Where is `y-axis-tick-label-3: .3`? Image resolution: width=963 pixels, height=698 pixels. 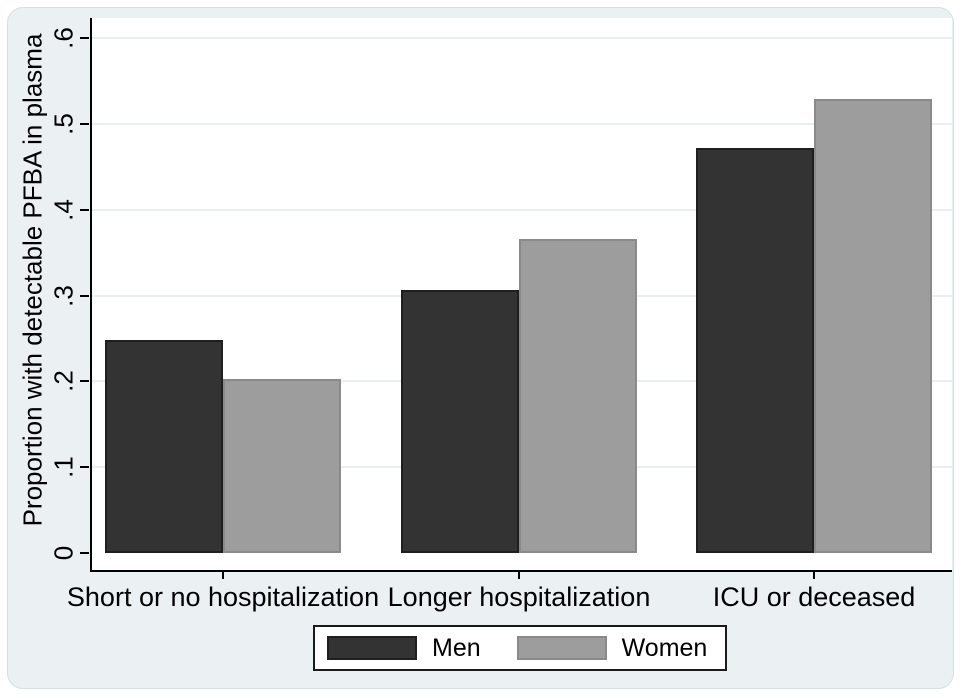
y-axis-tick-label-3: .3 is located at coordinates (63, 295).